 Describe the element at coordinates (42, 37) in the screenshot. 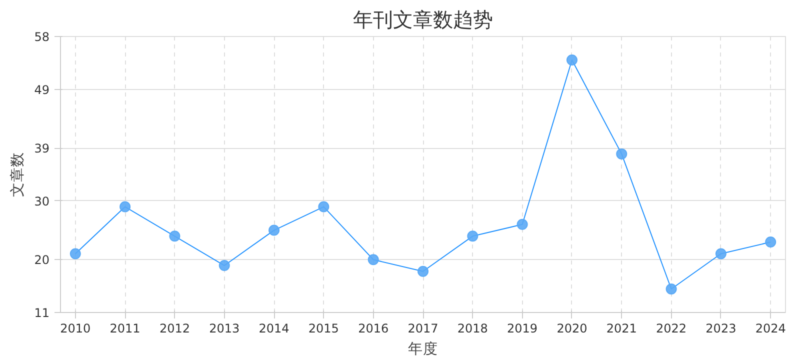

I see `y-tick-label: 58` at that location.